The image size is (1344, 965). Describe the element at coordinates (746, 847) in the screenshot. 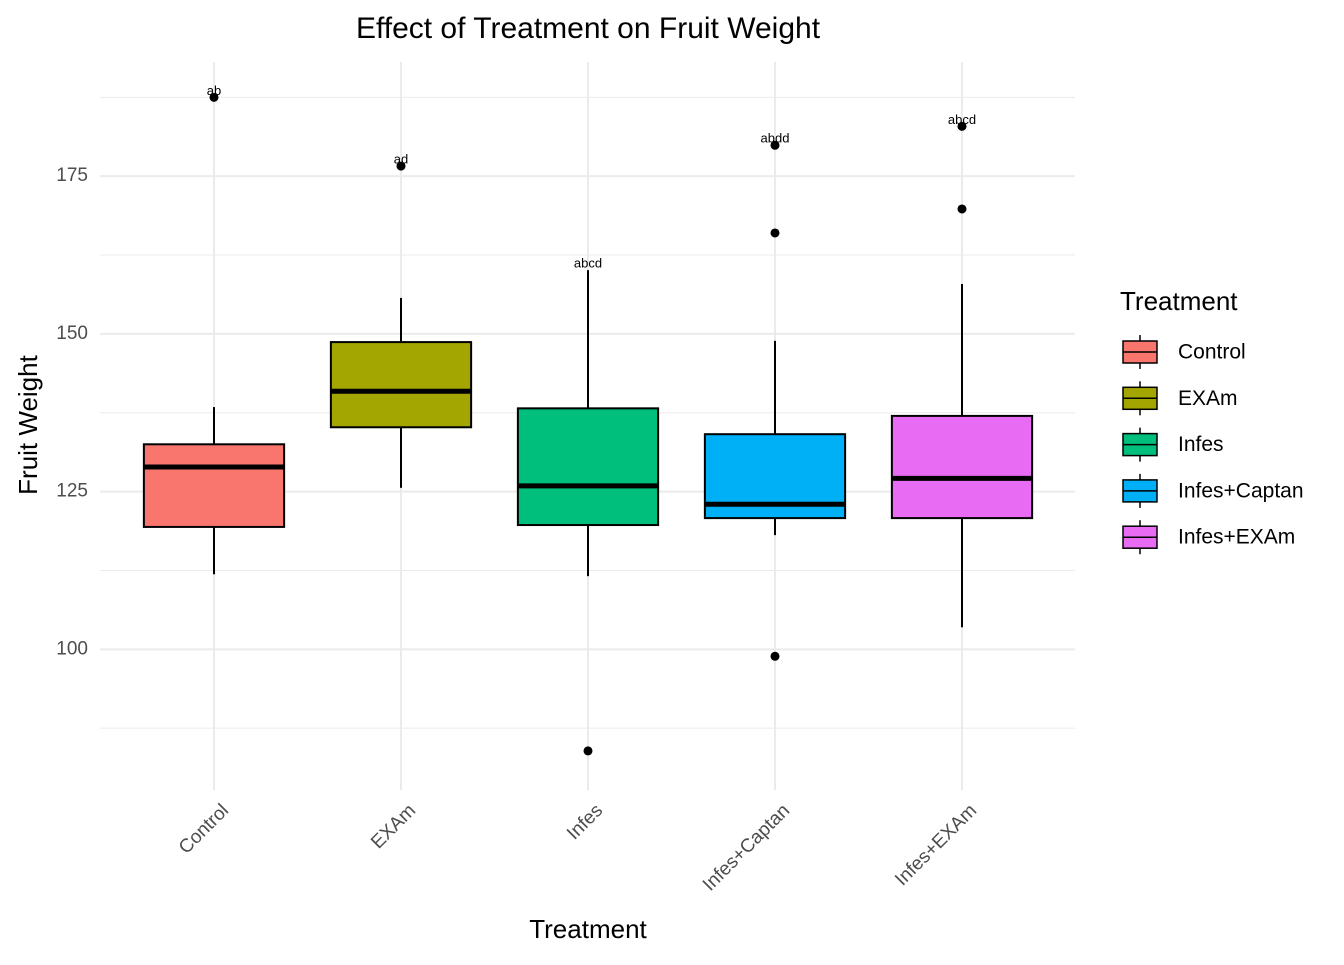

I see `x-tick-label: Infes+Captan` at that location.